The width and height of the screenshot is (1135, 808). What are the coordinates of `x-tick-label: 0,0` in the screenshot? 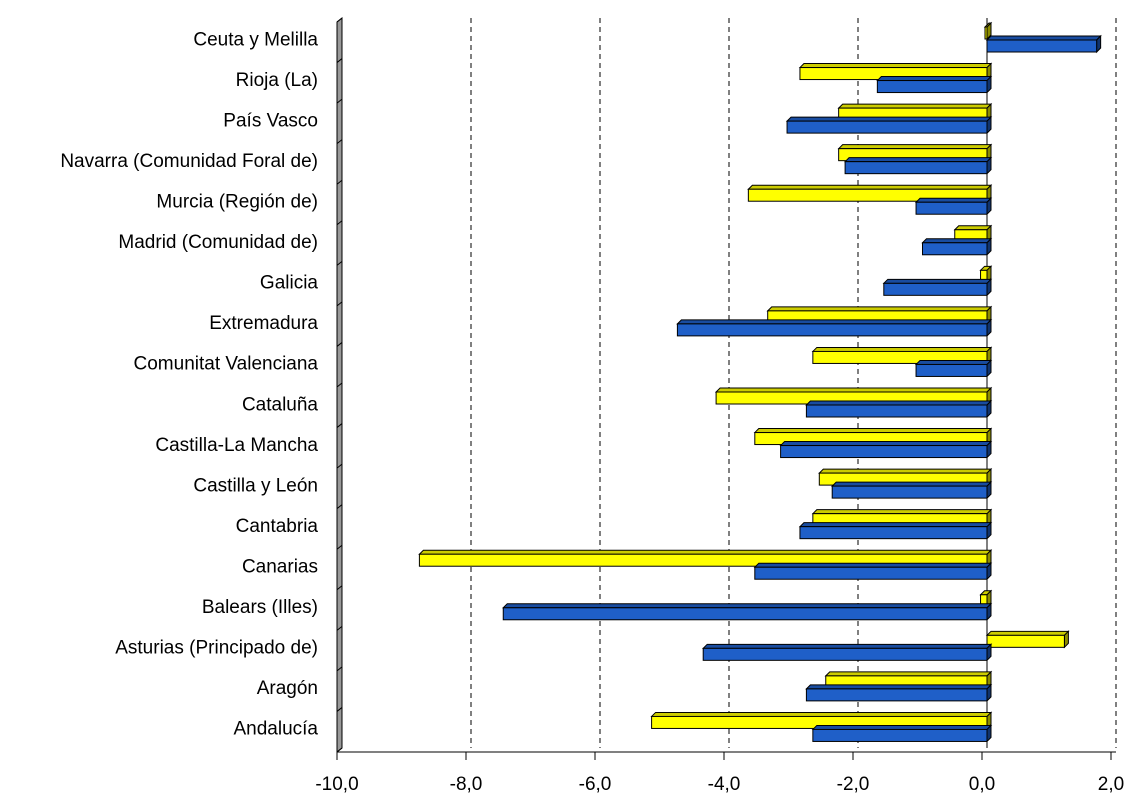 It's located at (982, 784).